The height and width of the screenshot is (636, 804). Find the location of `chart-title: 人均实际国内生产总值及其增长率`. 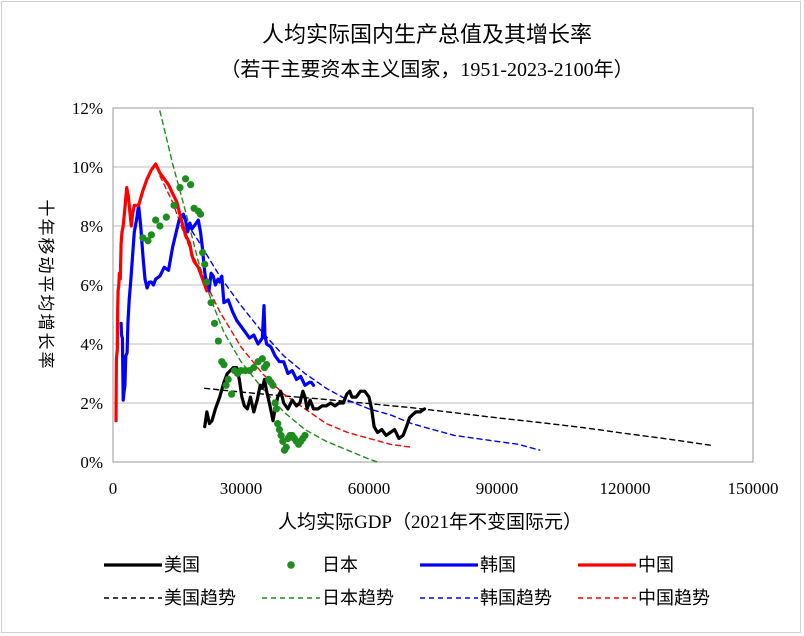

chart-title: 人均实际国内生产总值及其增长率 is located at coordinates (427, 34).